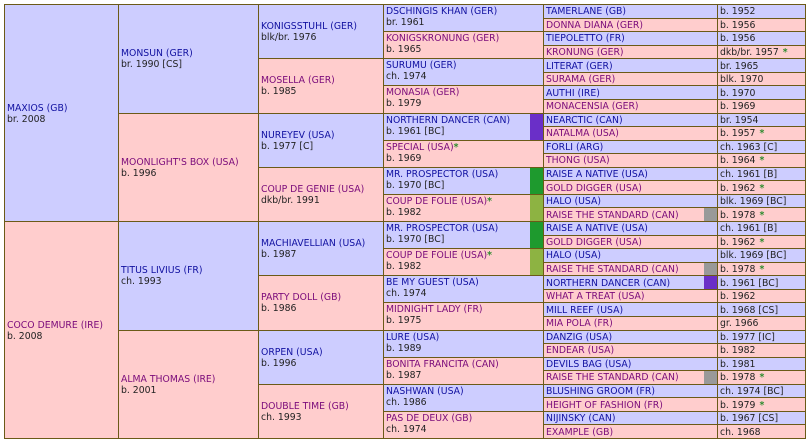  Describe the element at coordinates (573, 93) in the screenshot. I see `horse-name-link: AUTHI (IRE)` at that location.